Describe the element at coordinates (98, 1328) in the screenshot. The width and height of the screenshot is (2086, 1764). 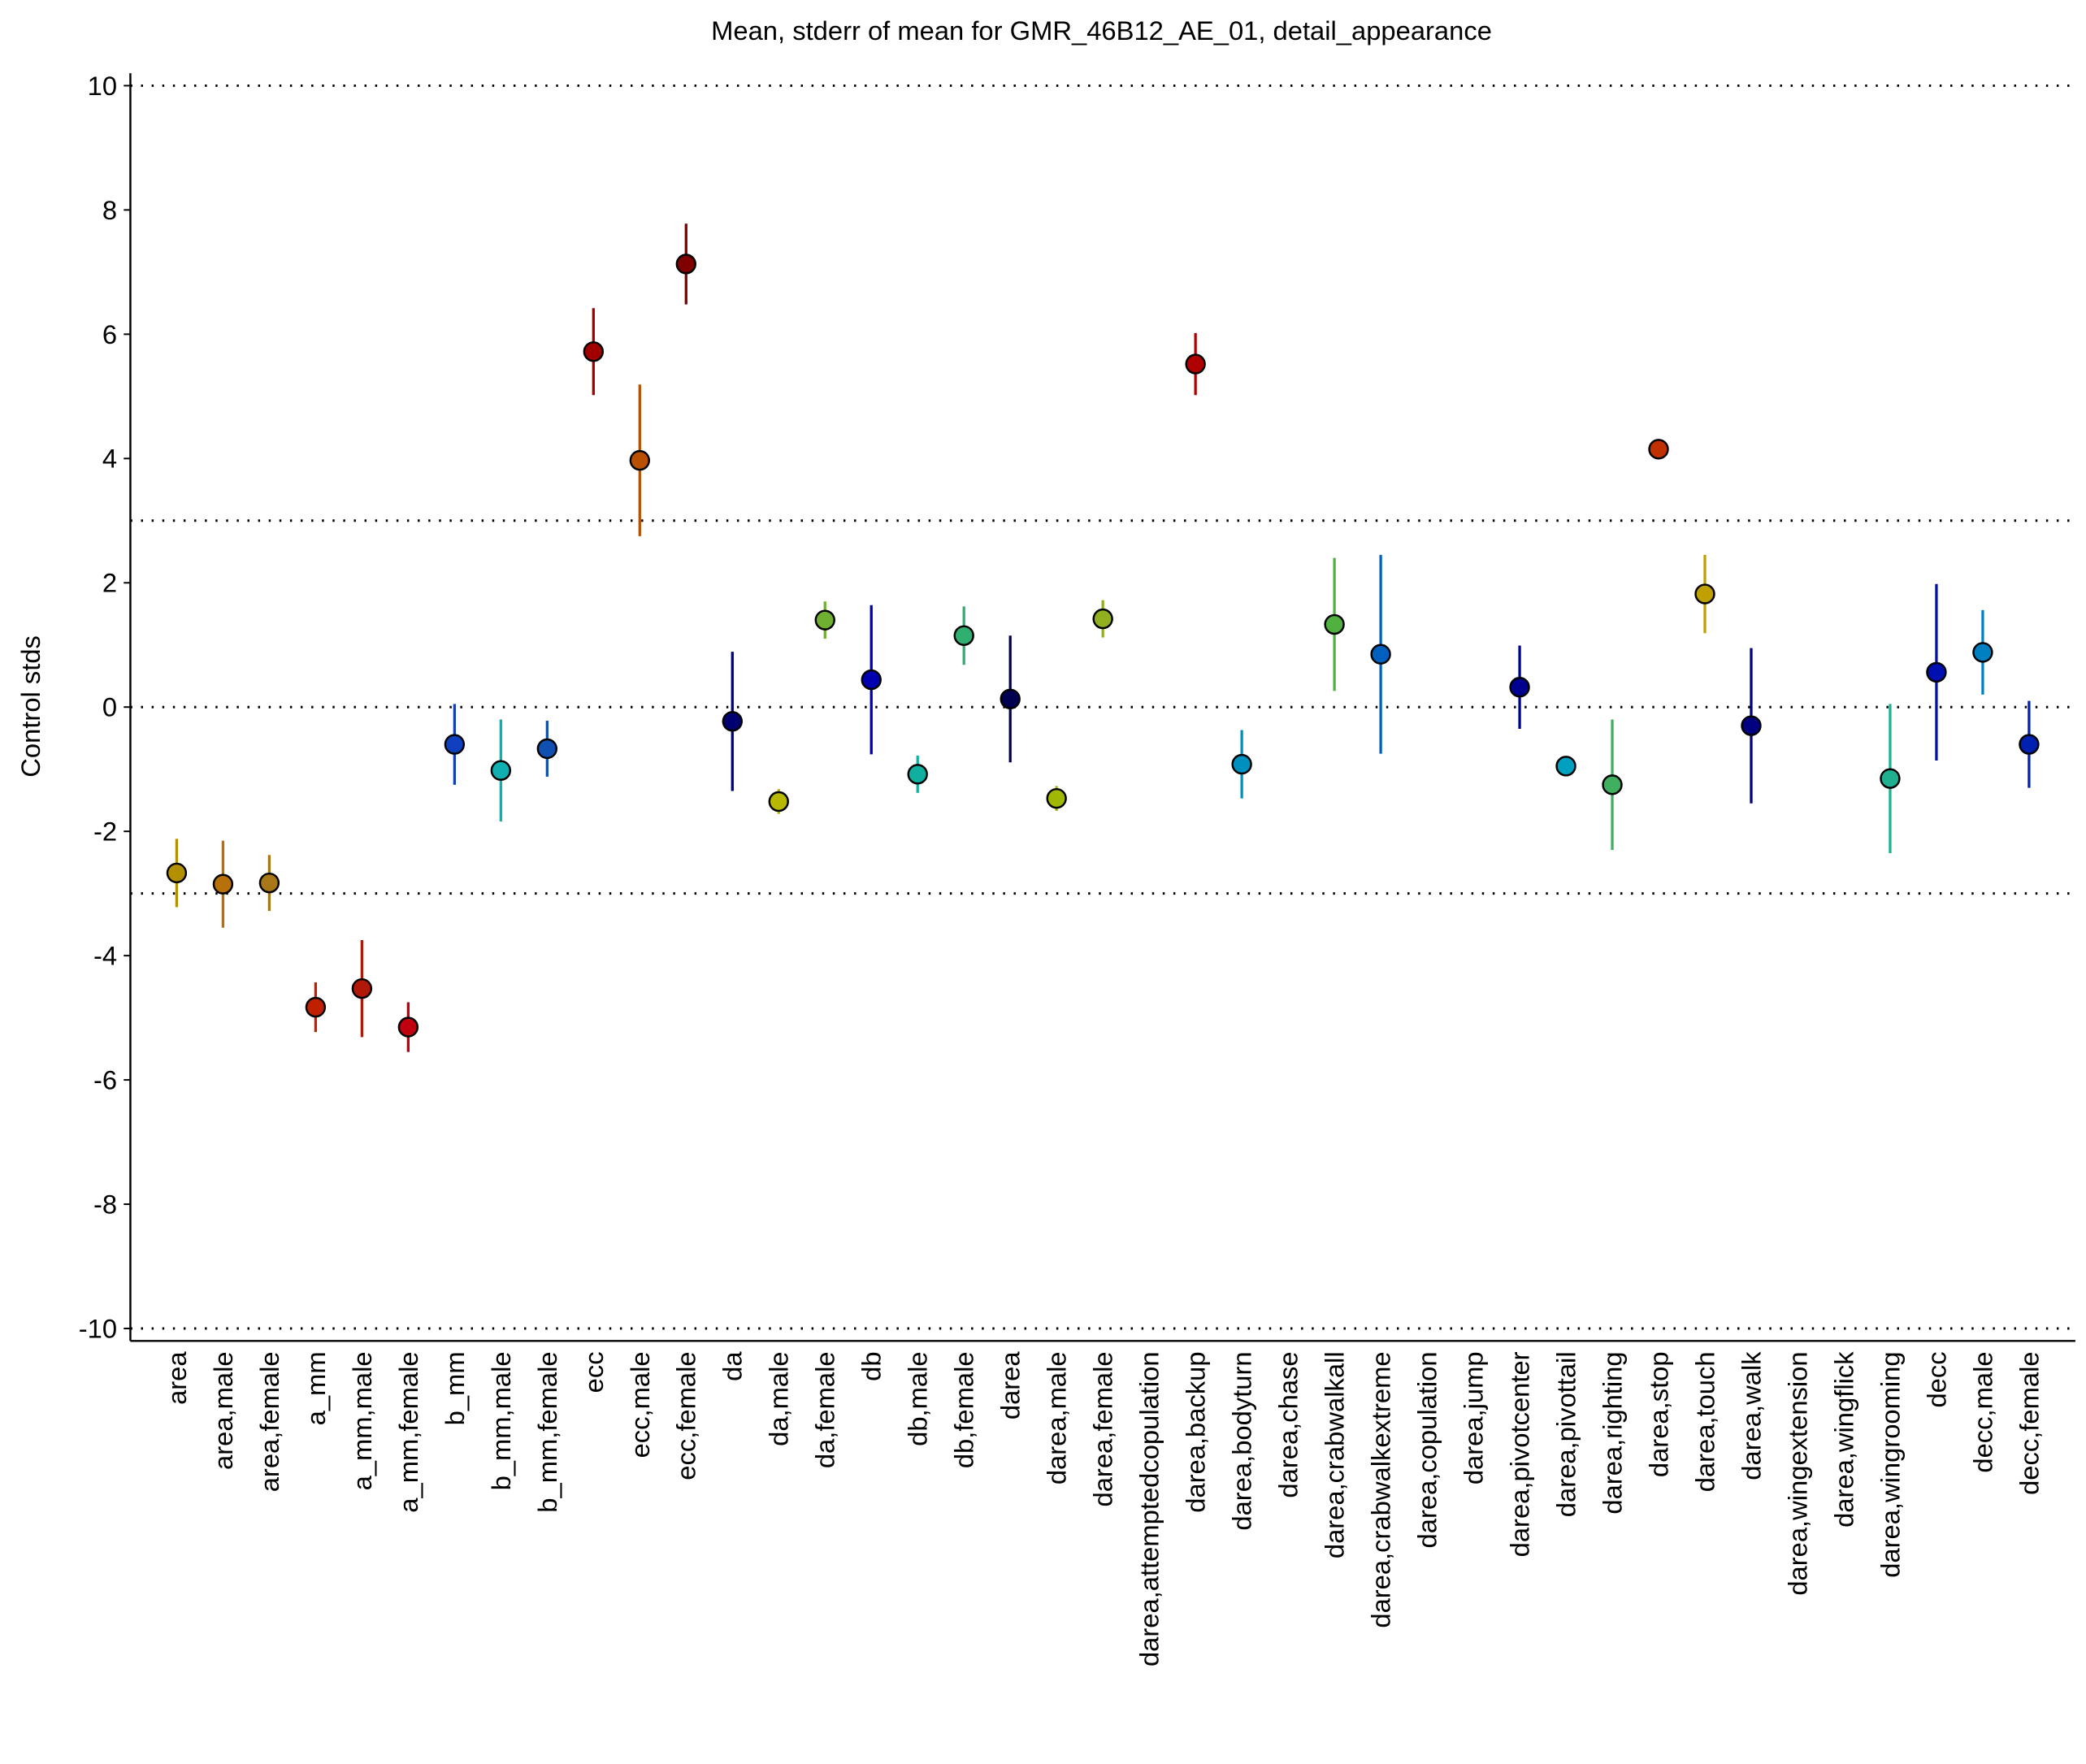
I see `y-tick-label: -10` at that location.